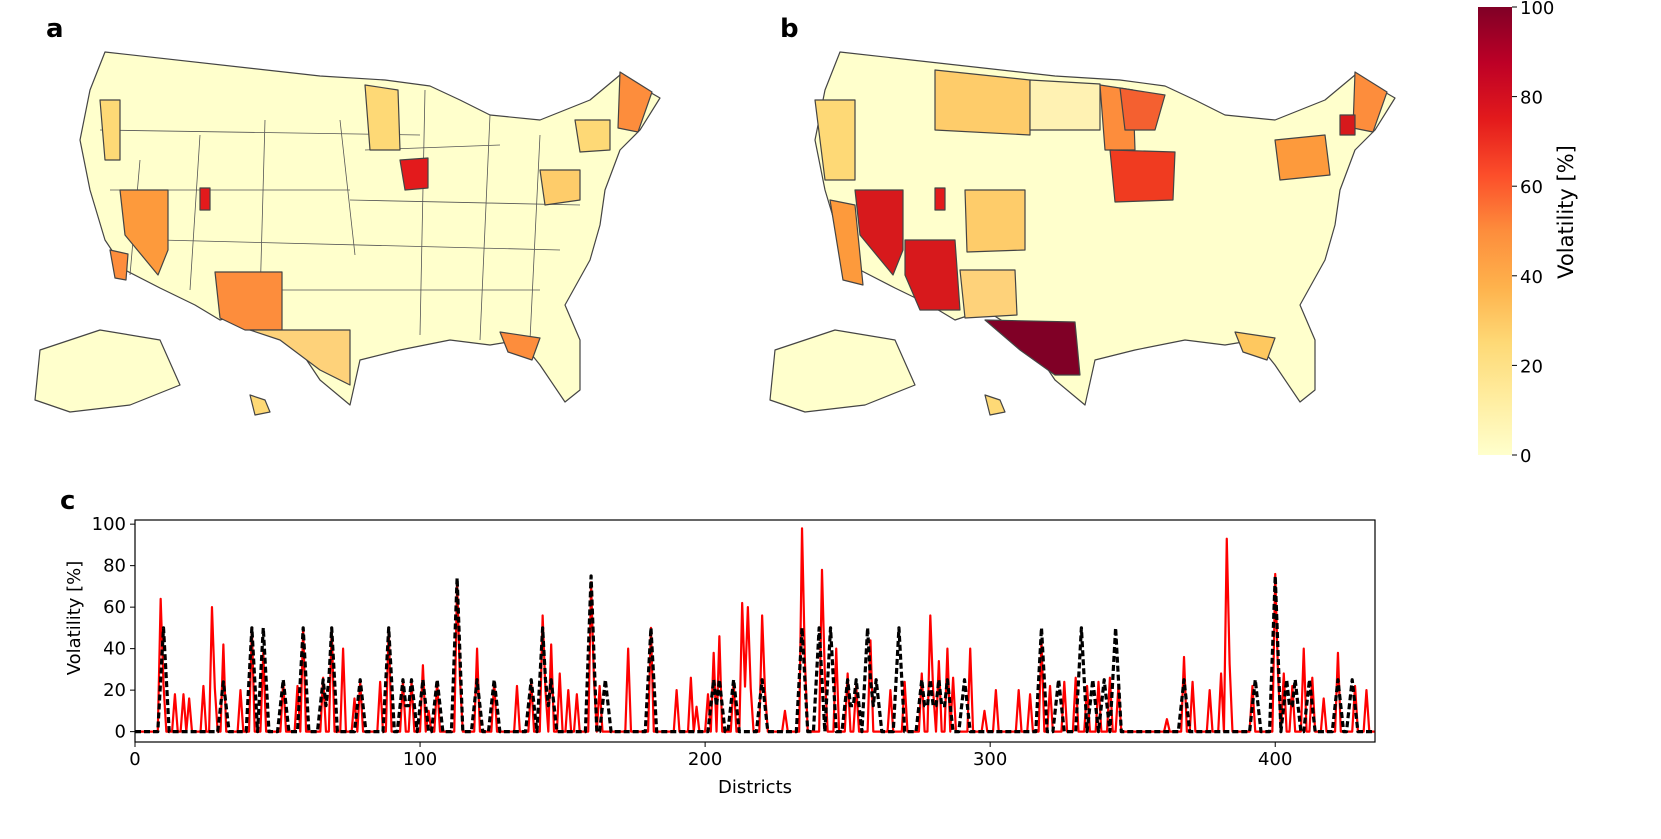  Describe the element at coordinates (107, 371) in the screenshot. I see `alaska-a` at that location.